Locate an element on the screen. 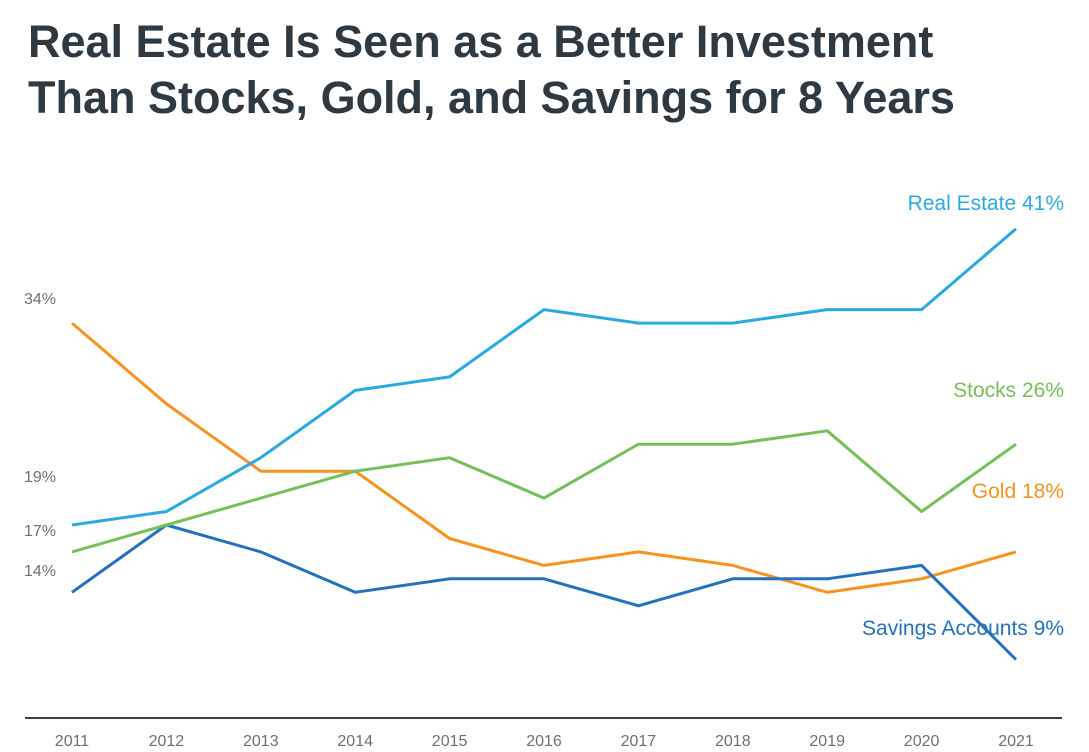 Image resolution: width=1089 pixels, height=752 pixels. x-tick-label-2021: 2021 is located at coordinates (1016, 741).